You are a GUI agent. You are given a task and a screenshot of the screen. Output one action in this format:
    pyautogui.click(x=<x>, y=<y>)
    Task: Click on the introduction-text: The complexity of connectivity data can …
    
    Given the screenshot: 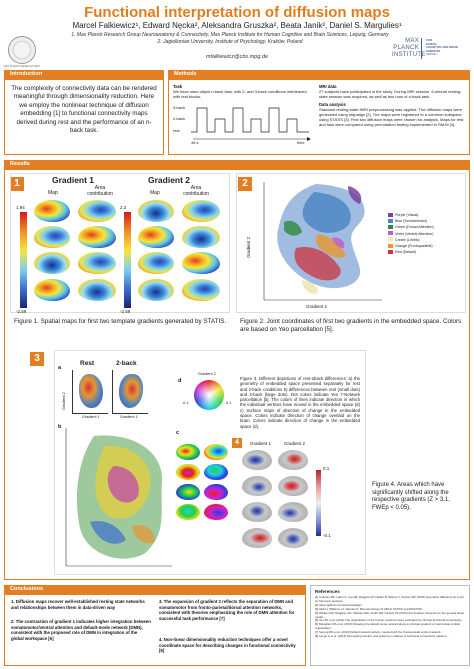 What is the action you would take?
    pyautogui.click(x=84, y=110)
    